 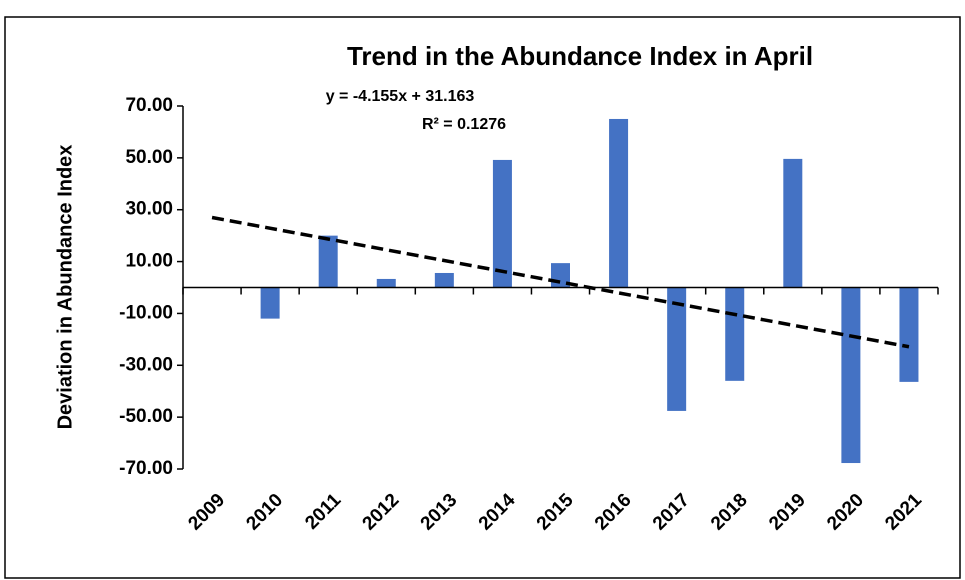 What do you see at coordinates (149, 157) in the screenshot?
I see `y-tick-label: 50.00` at bounding box center [149, 157].